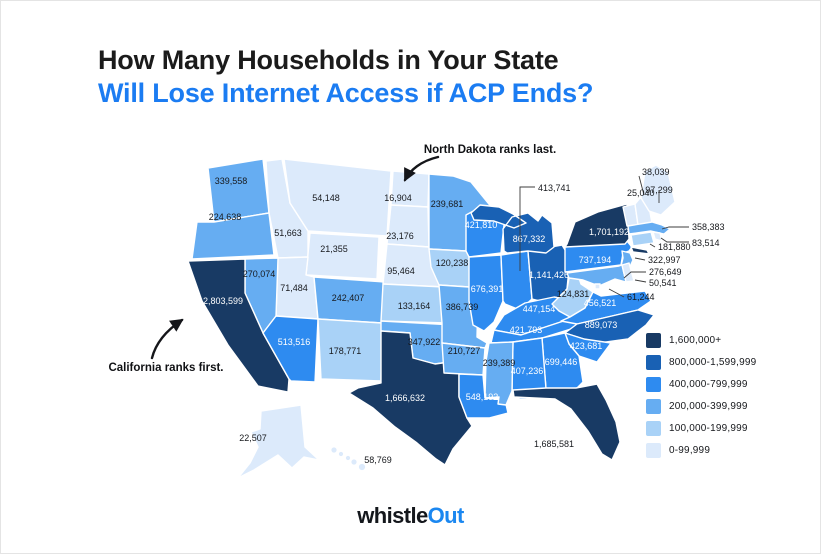 This screenshot has width=821, height=554. Describe the element at coordinates (334, 249) in the screenshot. I see `value-label-wy: 21,355` at that location.